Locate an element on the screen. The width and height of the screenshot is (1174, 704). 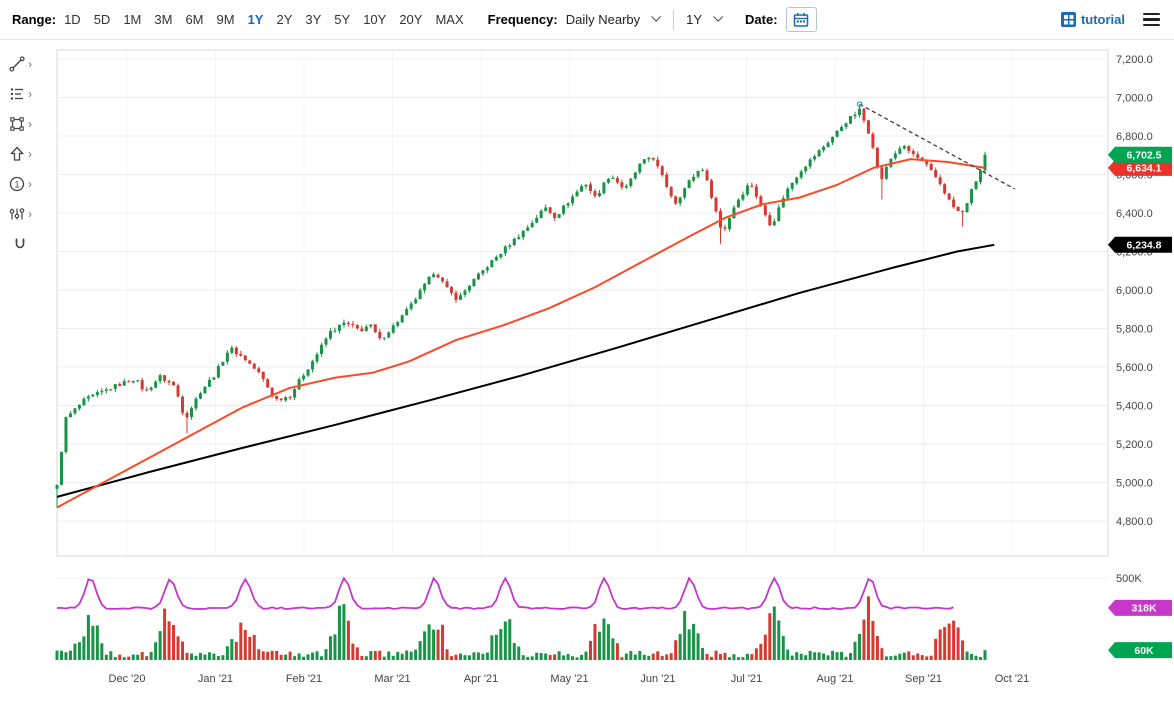
number-one-circle-icon: 1 is located at coordinates (17, 183).